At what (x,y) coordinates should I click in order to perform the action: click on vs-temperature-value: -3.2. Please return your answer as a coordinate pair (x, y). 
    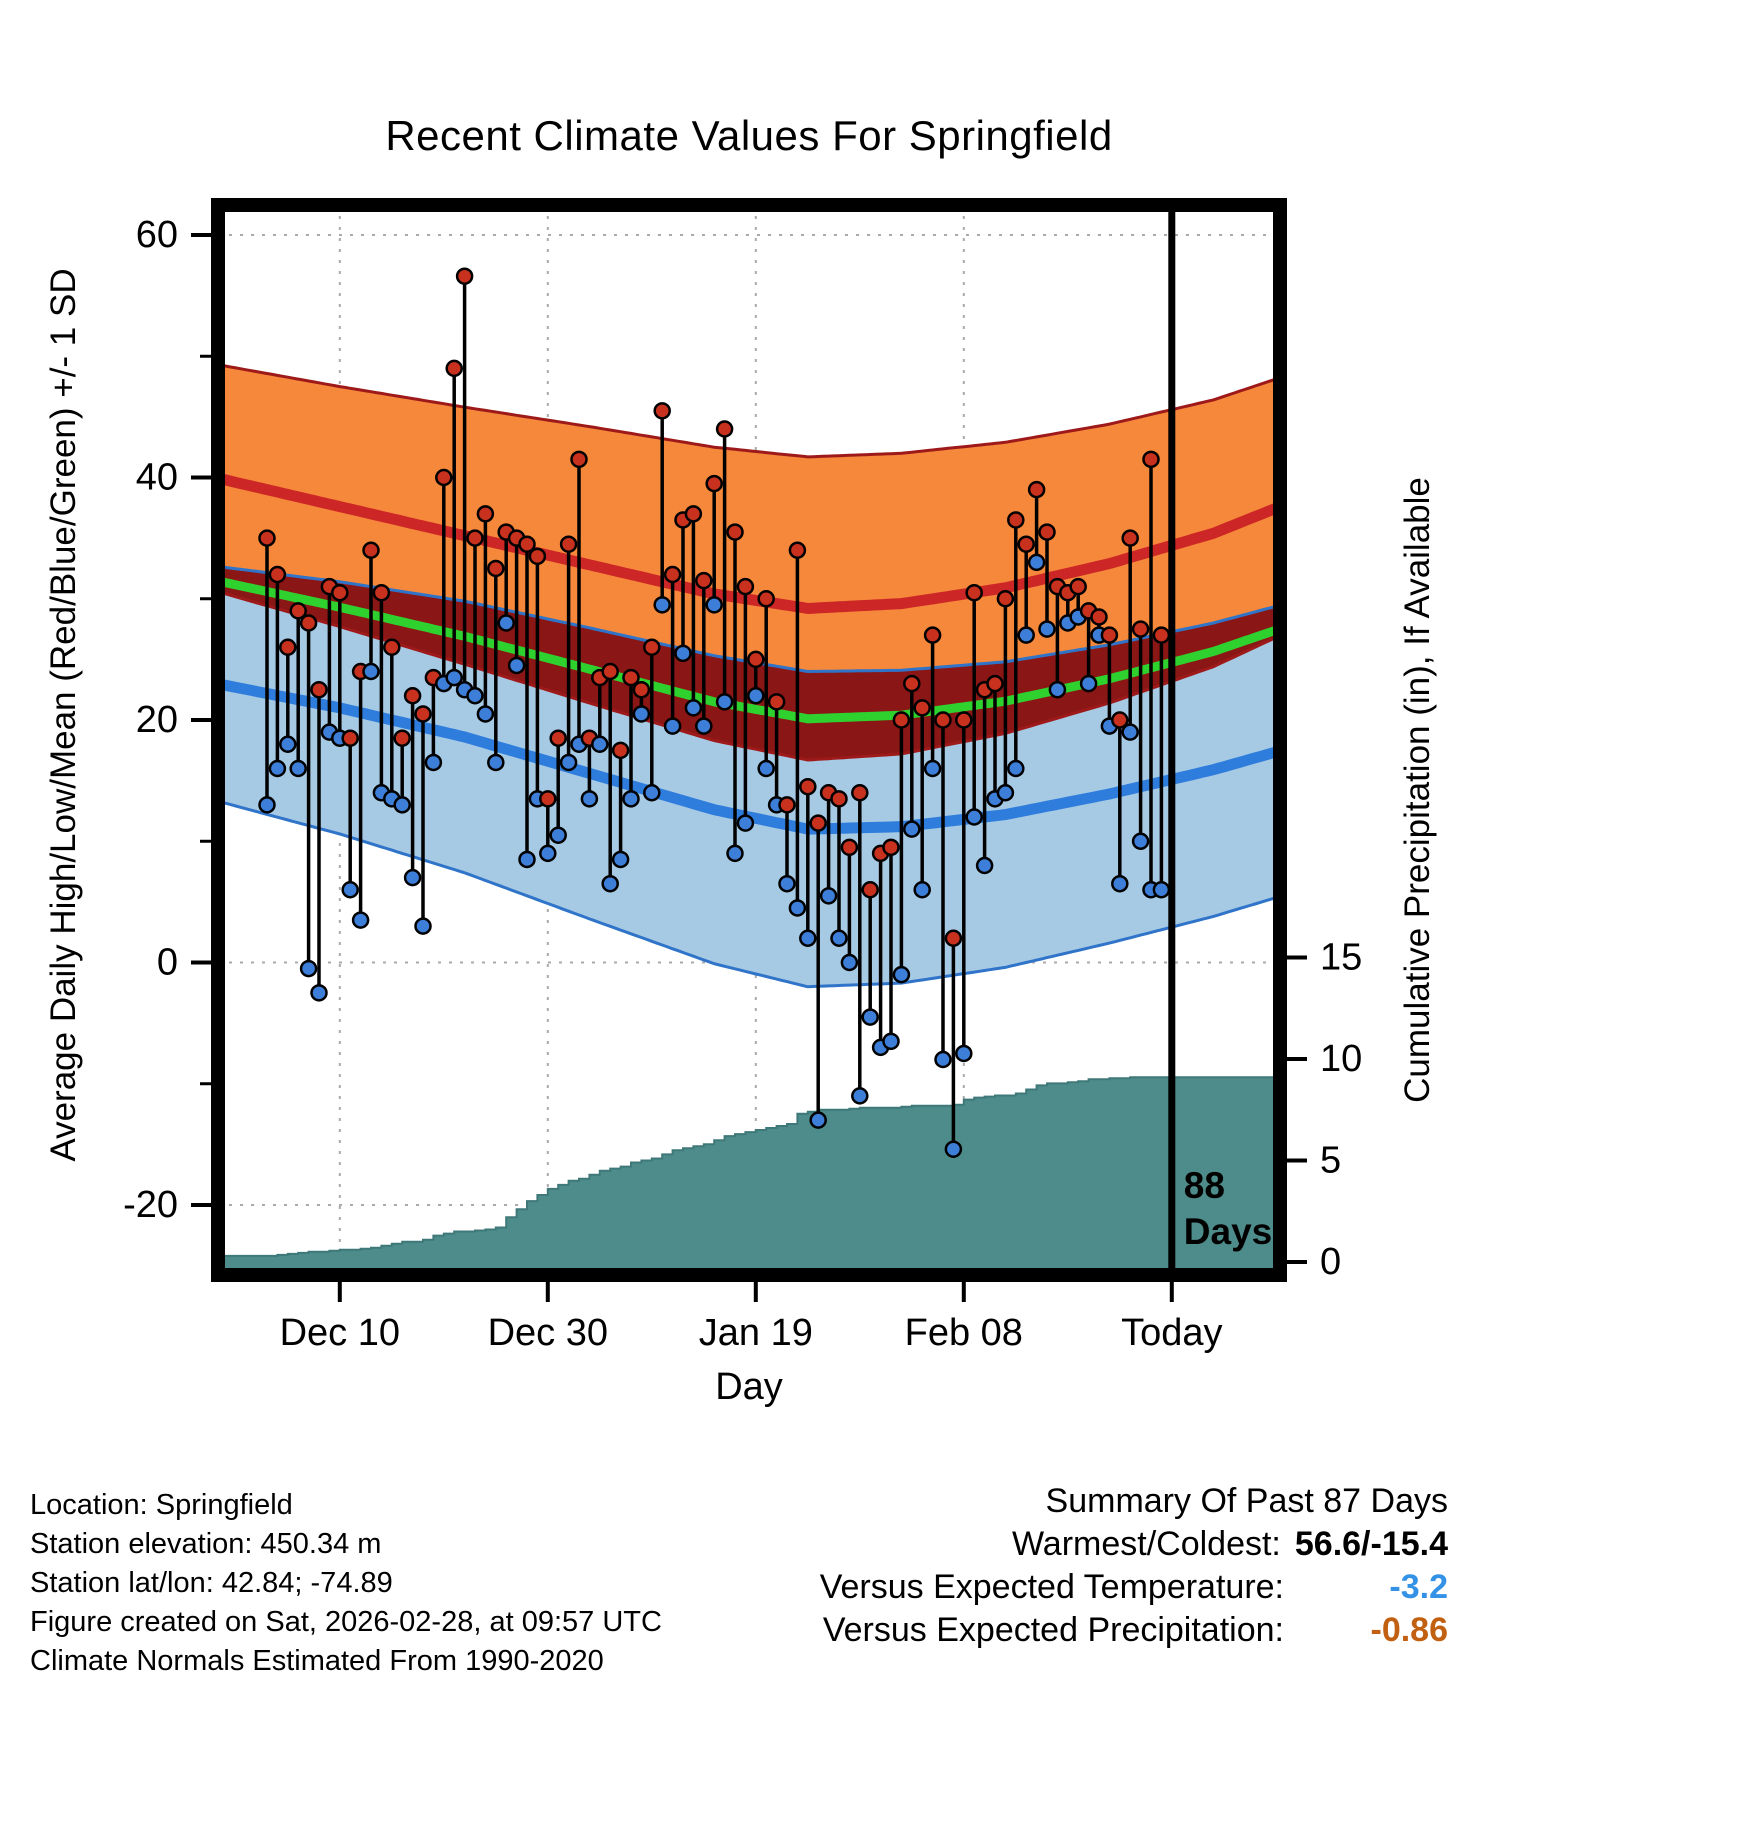
    Looking at the image, I should click on (1418, 1587).